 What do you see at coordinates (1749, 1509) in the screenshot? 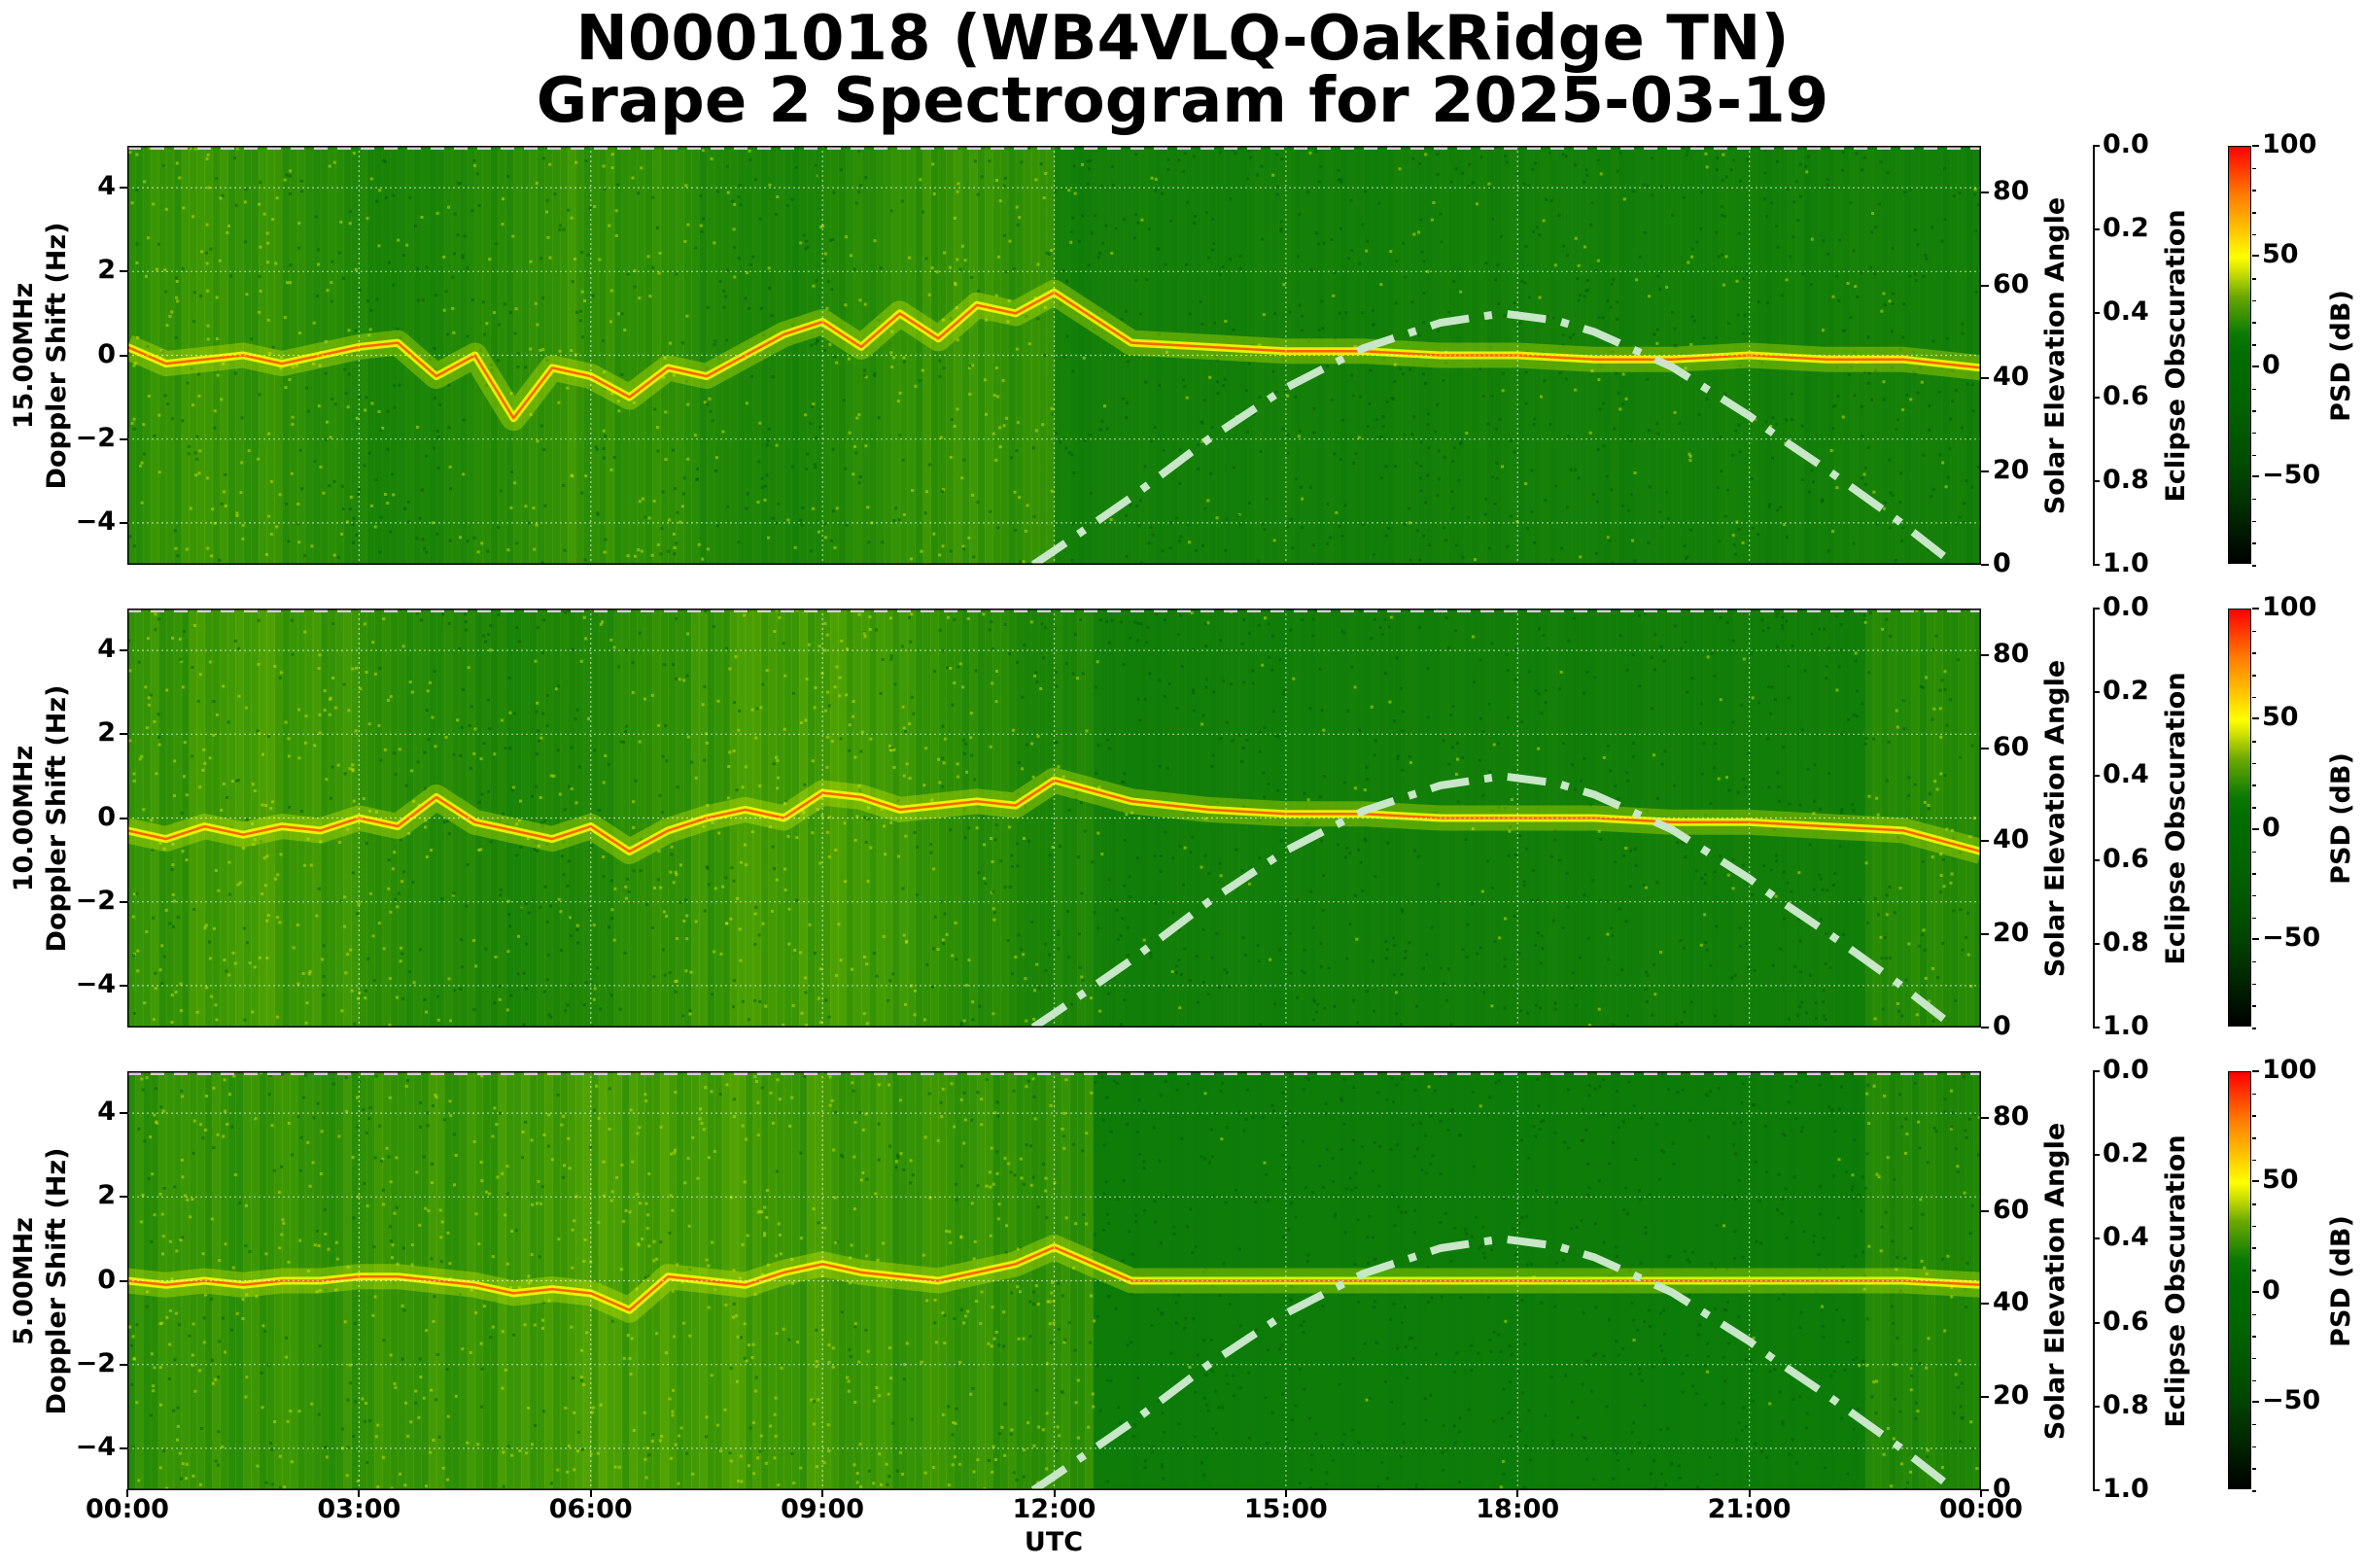
I see `x-tick-label: 21:00` at bounding box center [1749, 1509].